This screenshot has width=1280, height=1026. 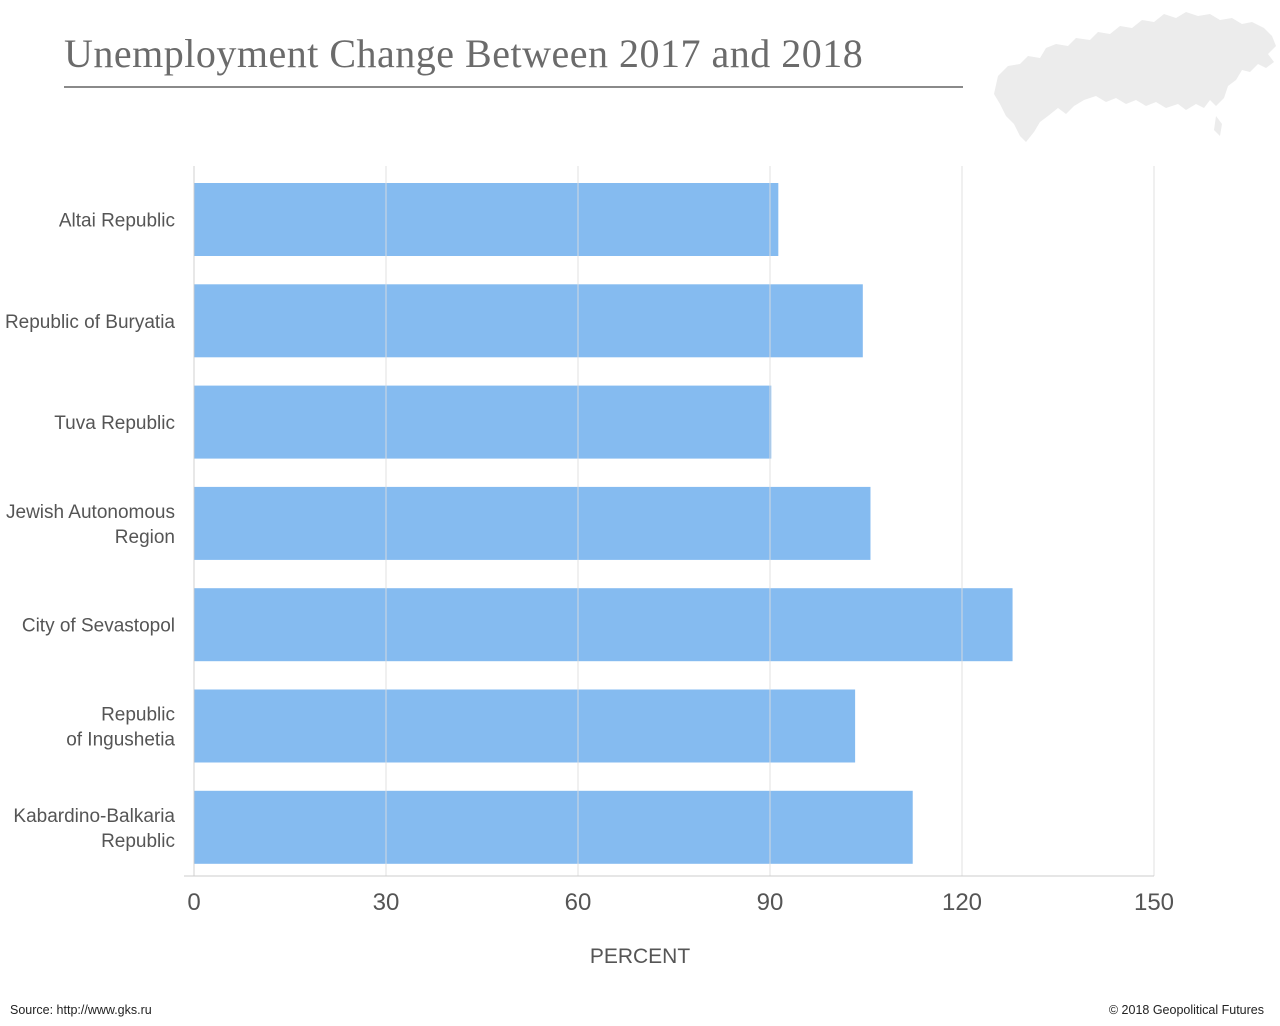 I want to click on x-tick-label-1: 30, so click(x=386, y=902).